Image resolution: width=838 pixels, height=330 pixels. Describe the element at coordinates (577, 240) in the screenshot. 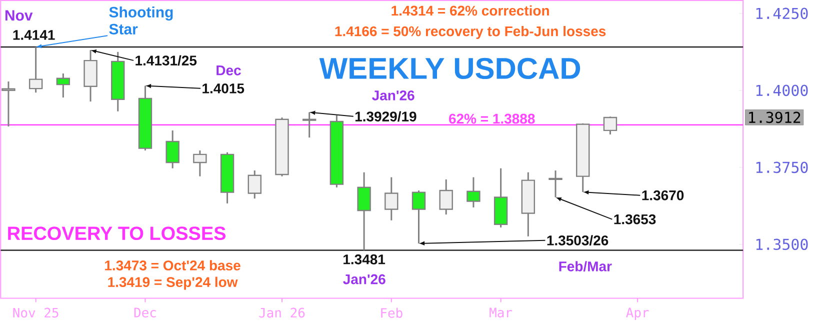

I see `annotation: 1.3503/26` at that location.